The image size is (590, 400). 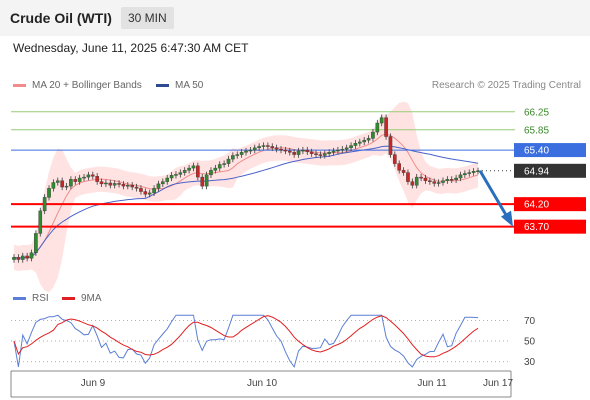 I want to click on legend-ma50: MA 50, so click(x=179, y=85).